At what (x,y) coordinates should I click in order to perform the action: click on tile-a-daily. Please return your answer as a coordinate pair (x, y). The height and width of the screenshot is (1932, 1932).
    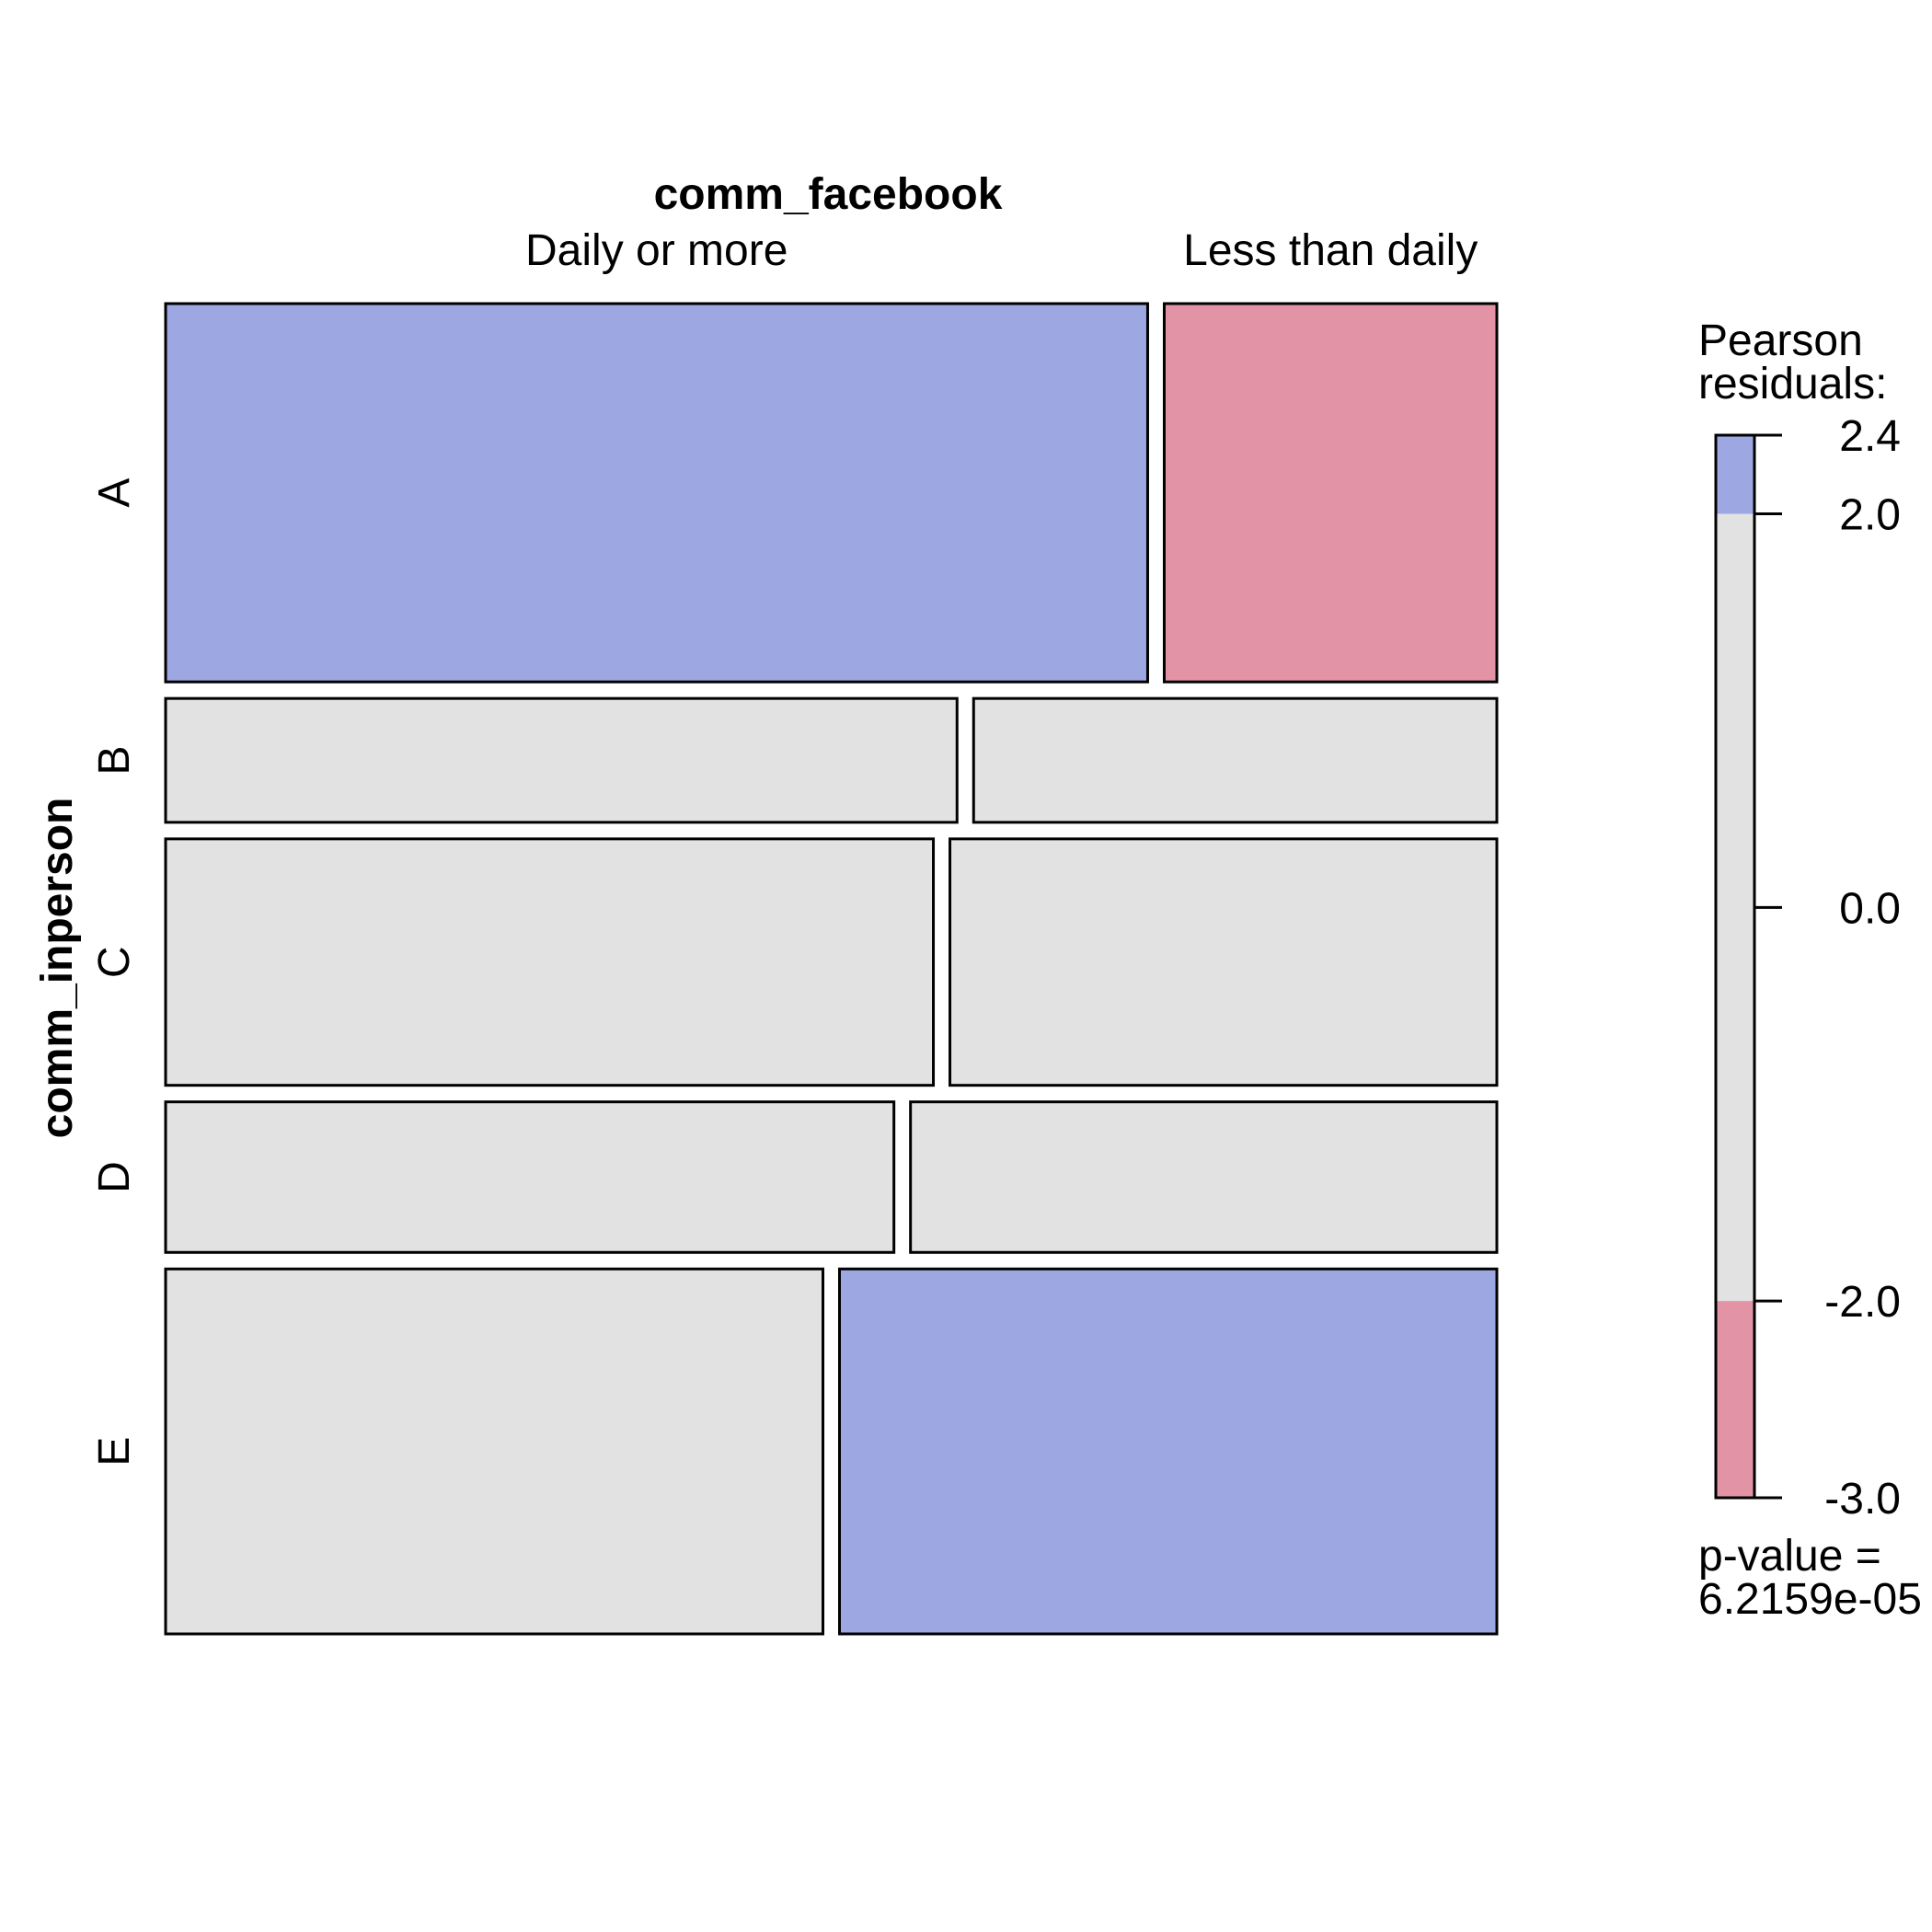
    Looking at the image, I should click on (656, 493).